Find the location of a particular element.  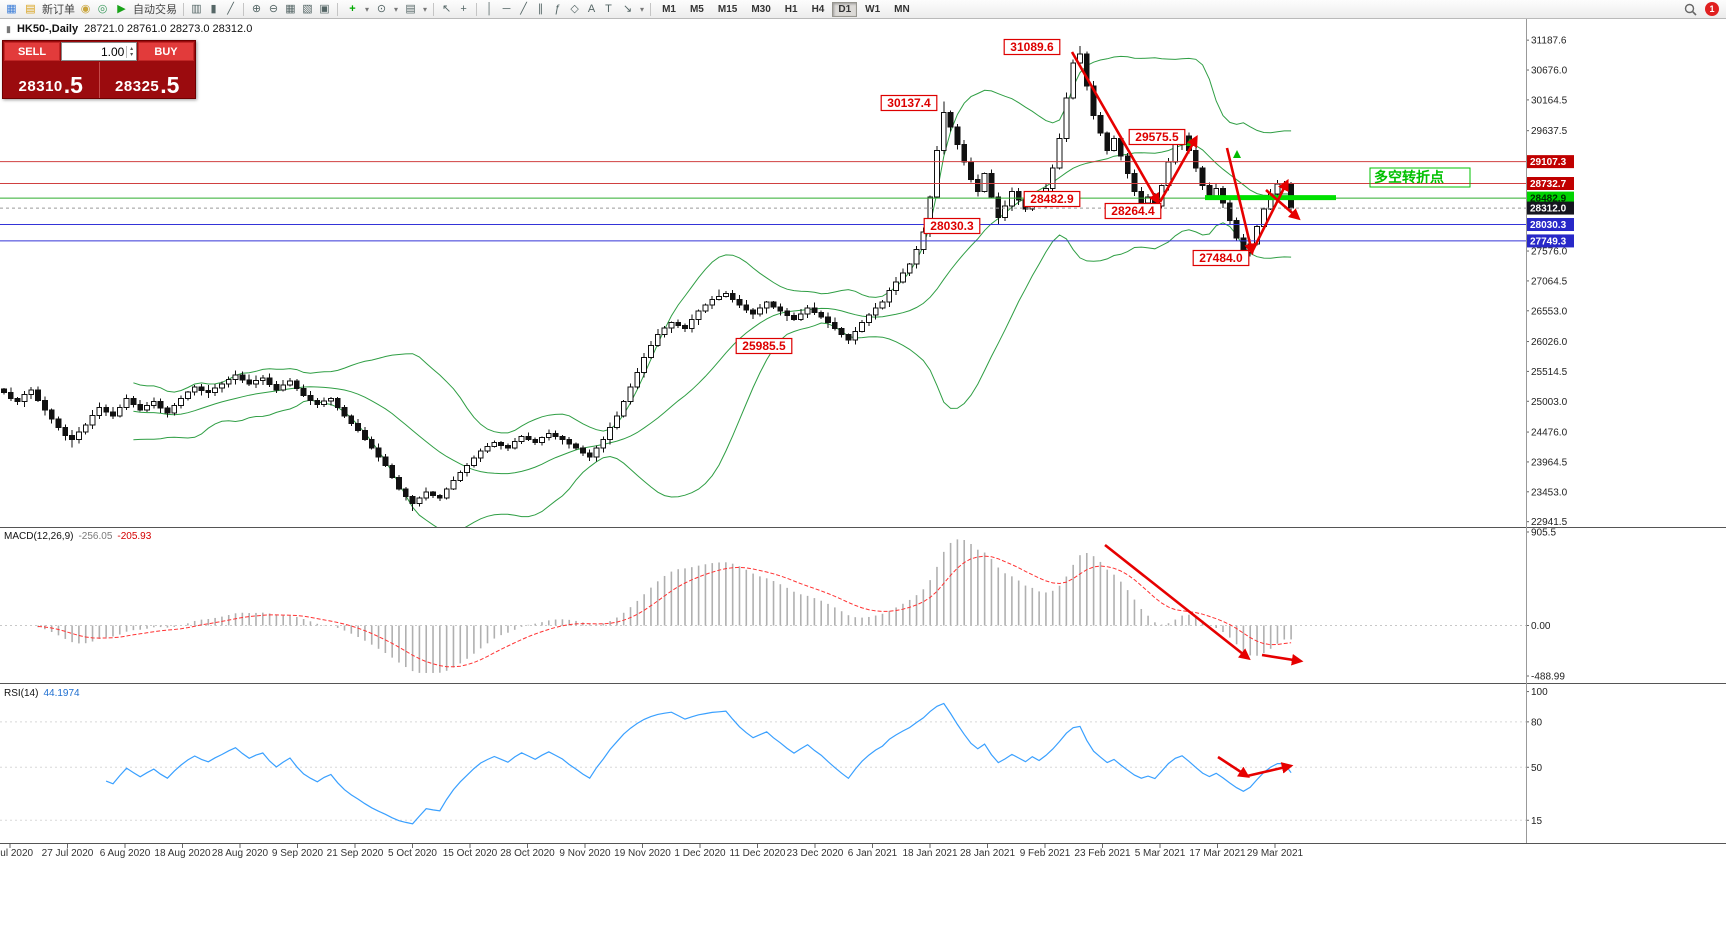

equidistant-channel-icon: ∥ is located at coordinates (540, 9).